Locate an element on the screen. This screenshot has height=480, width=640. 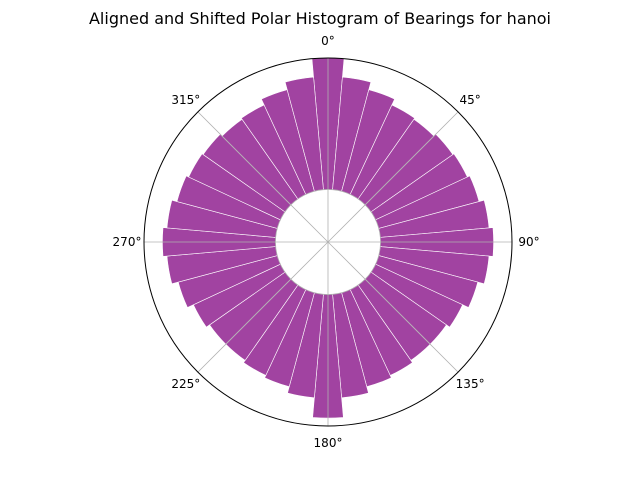
angle-tick-90: 90° is located at coordinates (528, 242).